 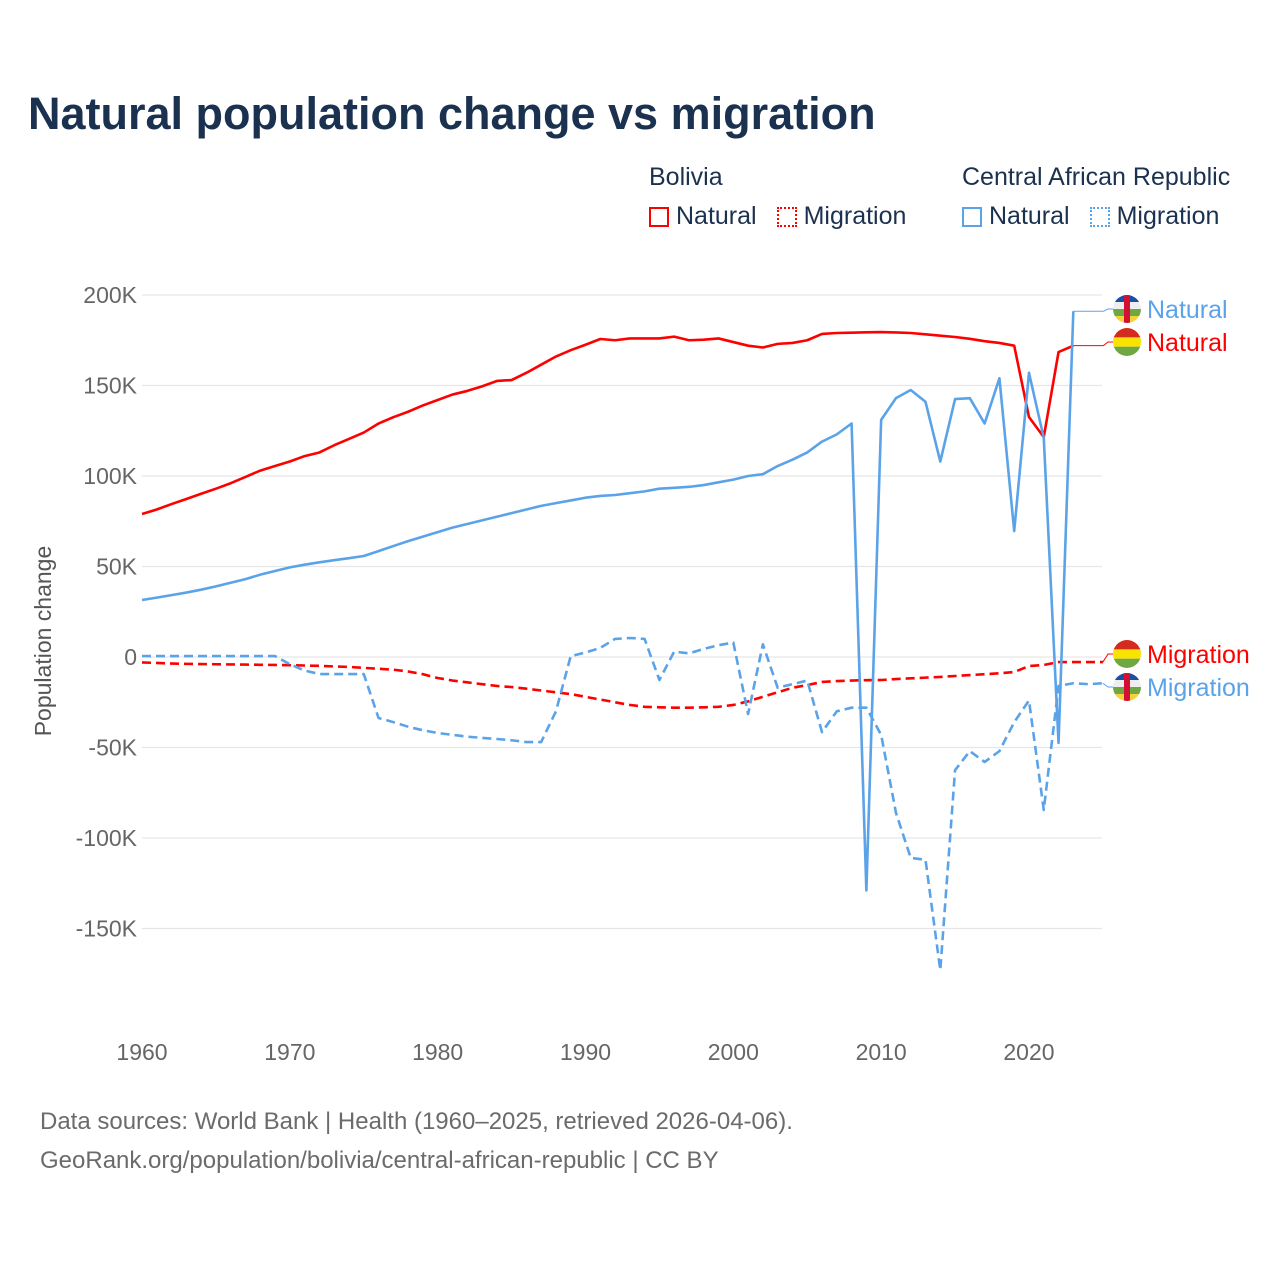 What do you see at coordinates (107, 838) in the screenshot?
I see `y-tick-label: -100K` at bounding box center [107, 838].